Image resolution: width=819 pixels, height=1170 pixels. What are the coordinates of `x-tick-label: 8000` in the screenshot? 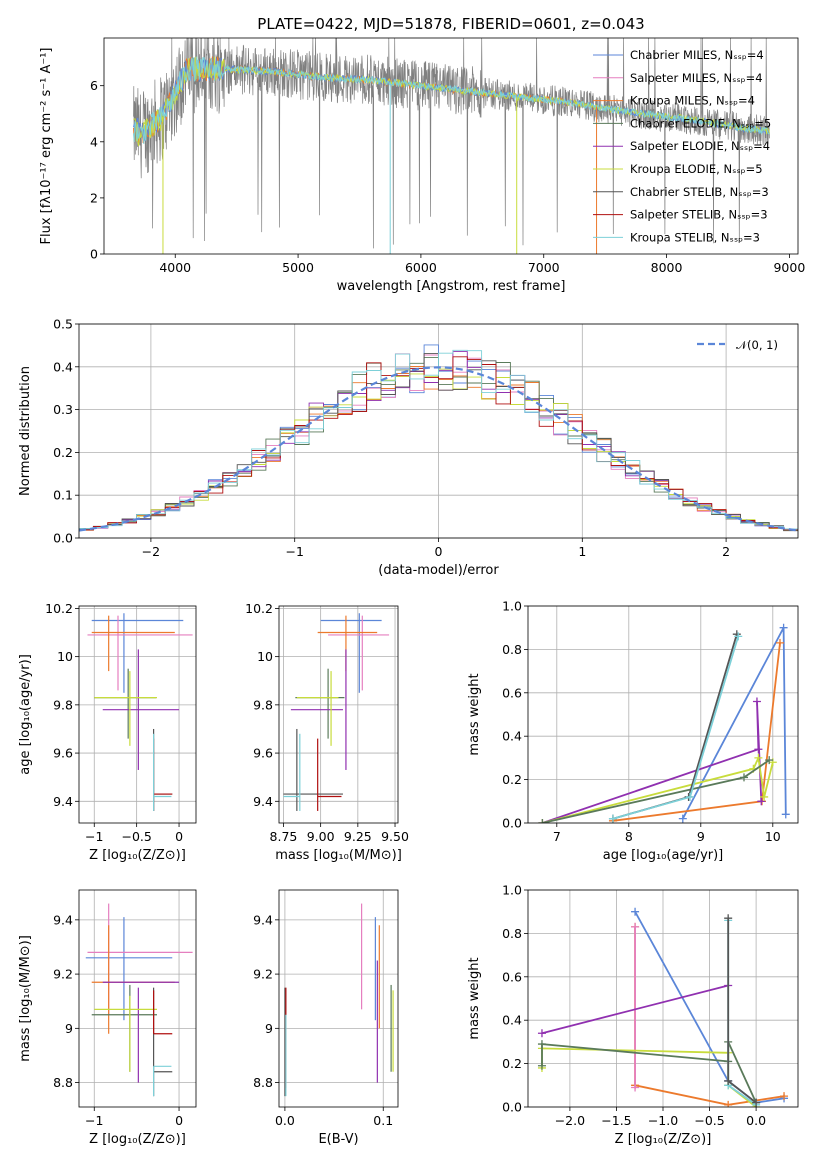 It's located at (667, 267).